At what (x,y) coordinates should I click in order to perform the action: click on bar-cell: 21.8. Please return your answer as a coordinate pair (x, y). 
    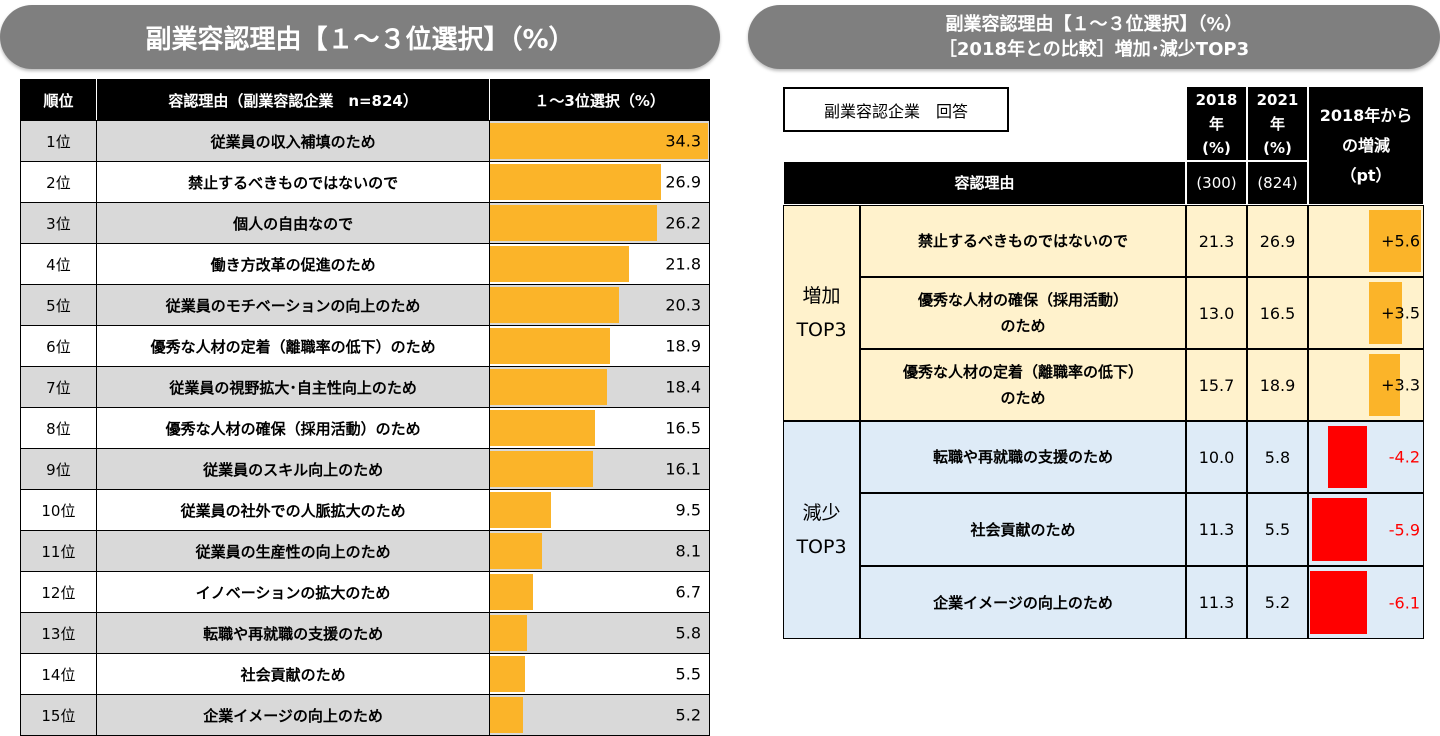
    Looking at the image, I should click on (599, 264).